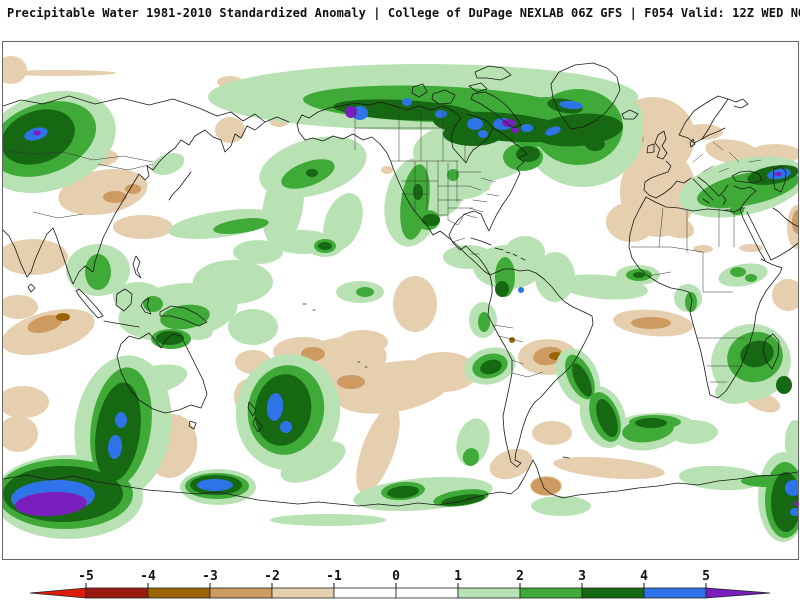  I want to click on colorbar-tick-label: 0, so click(396, 576).